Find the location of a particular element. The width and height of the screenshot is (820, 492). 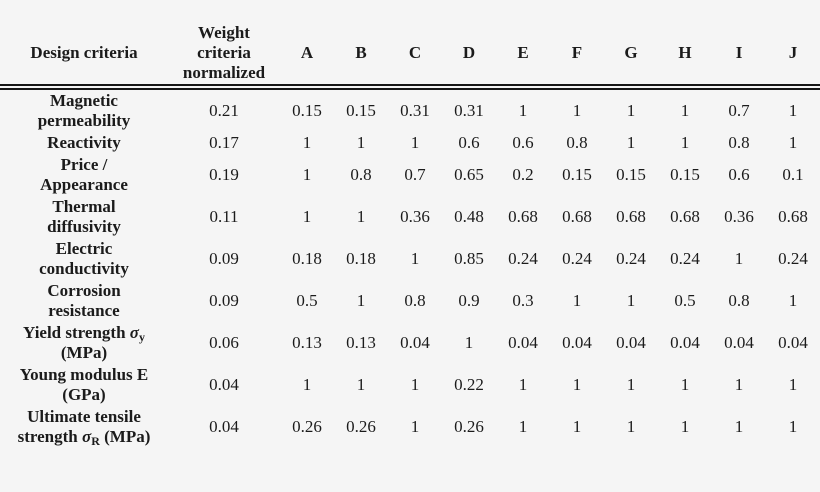

value-cell-A: 0.18 is located at coordinates (307, 258).